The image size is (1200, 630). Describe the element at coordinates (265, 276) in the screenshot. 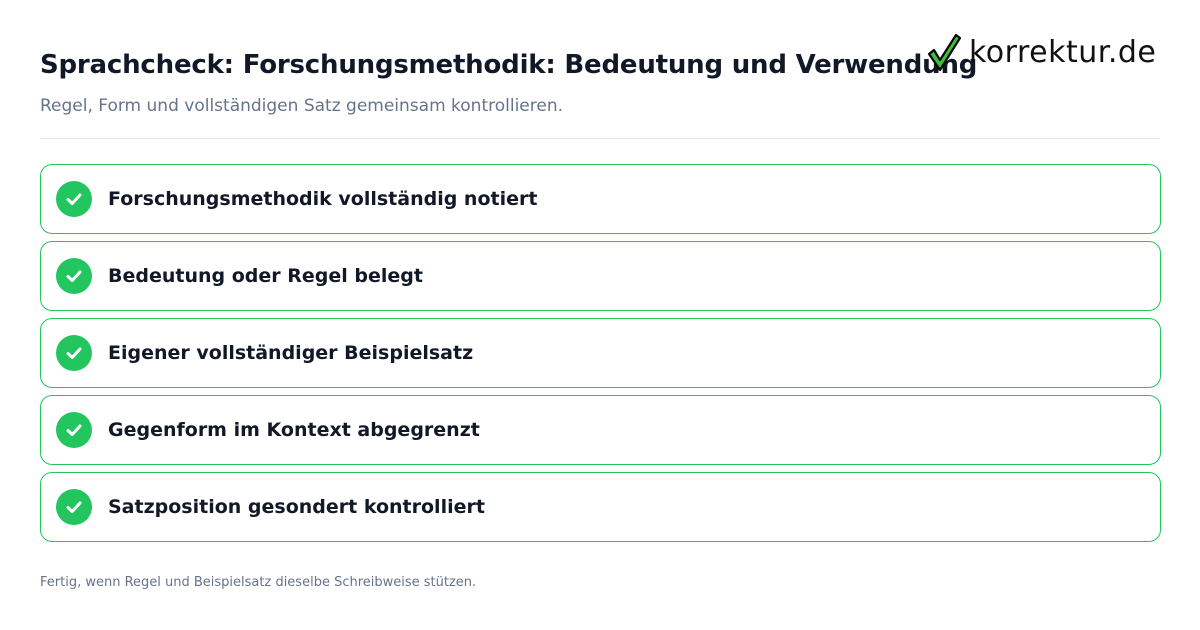

I see `checklist-item-label: Bedeutung oder Regel belegt` at that location.